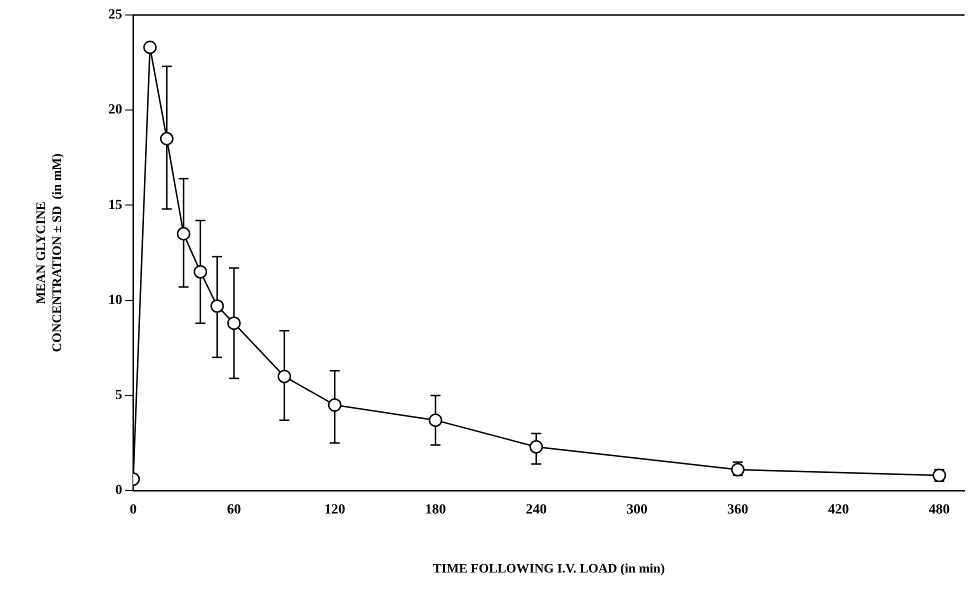 This screenshot has width=972, height=601. What do you see at coordinates (118, 490) in the screenshot?
I see `y-tick-label: 0` at bounding box center [118, 490].